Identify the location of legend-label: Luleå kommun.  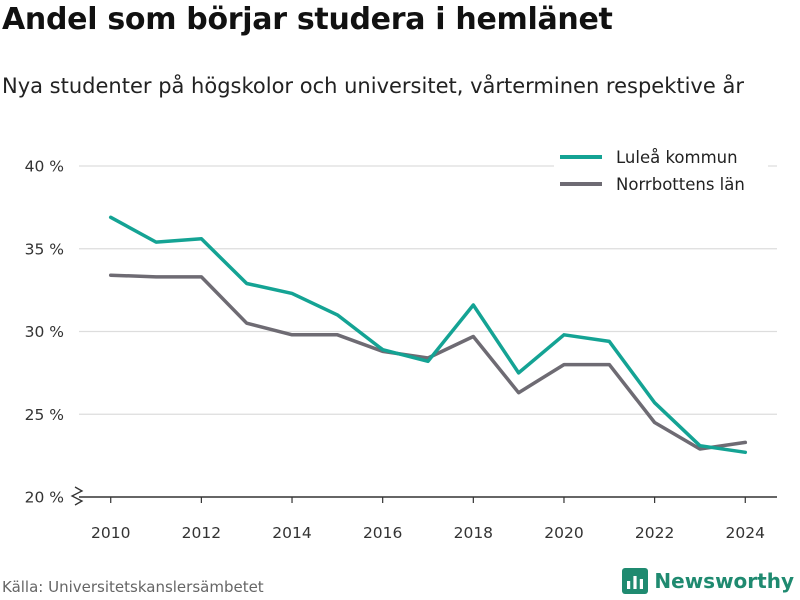
(677, 157).